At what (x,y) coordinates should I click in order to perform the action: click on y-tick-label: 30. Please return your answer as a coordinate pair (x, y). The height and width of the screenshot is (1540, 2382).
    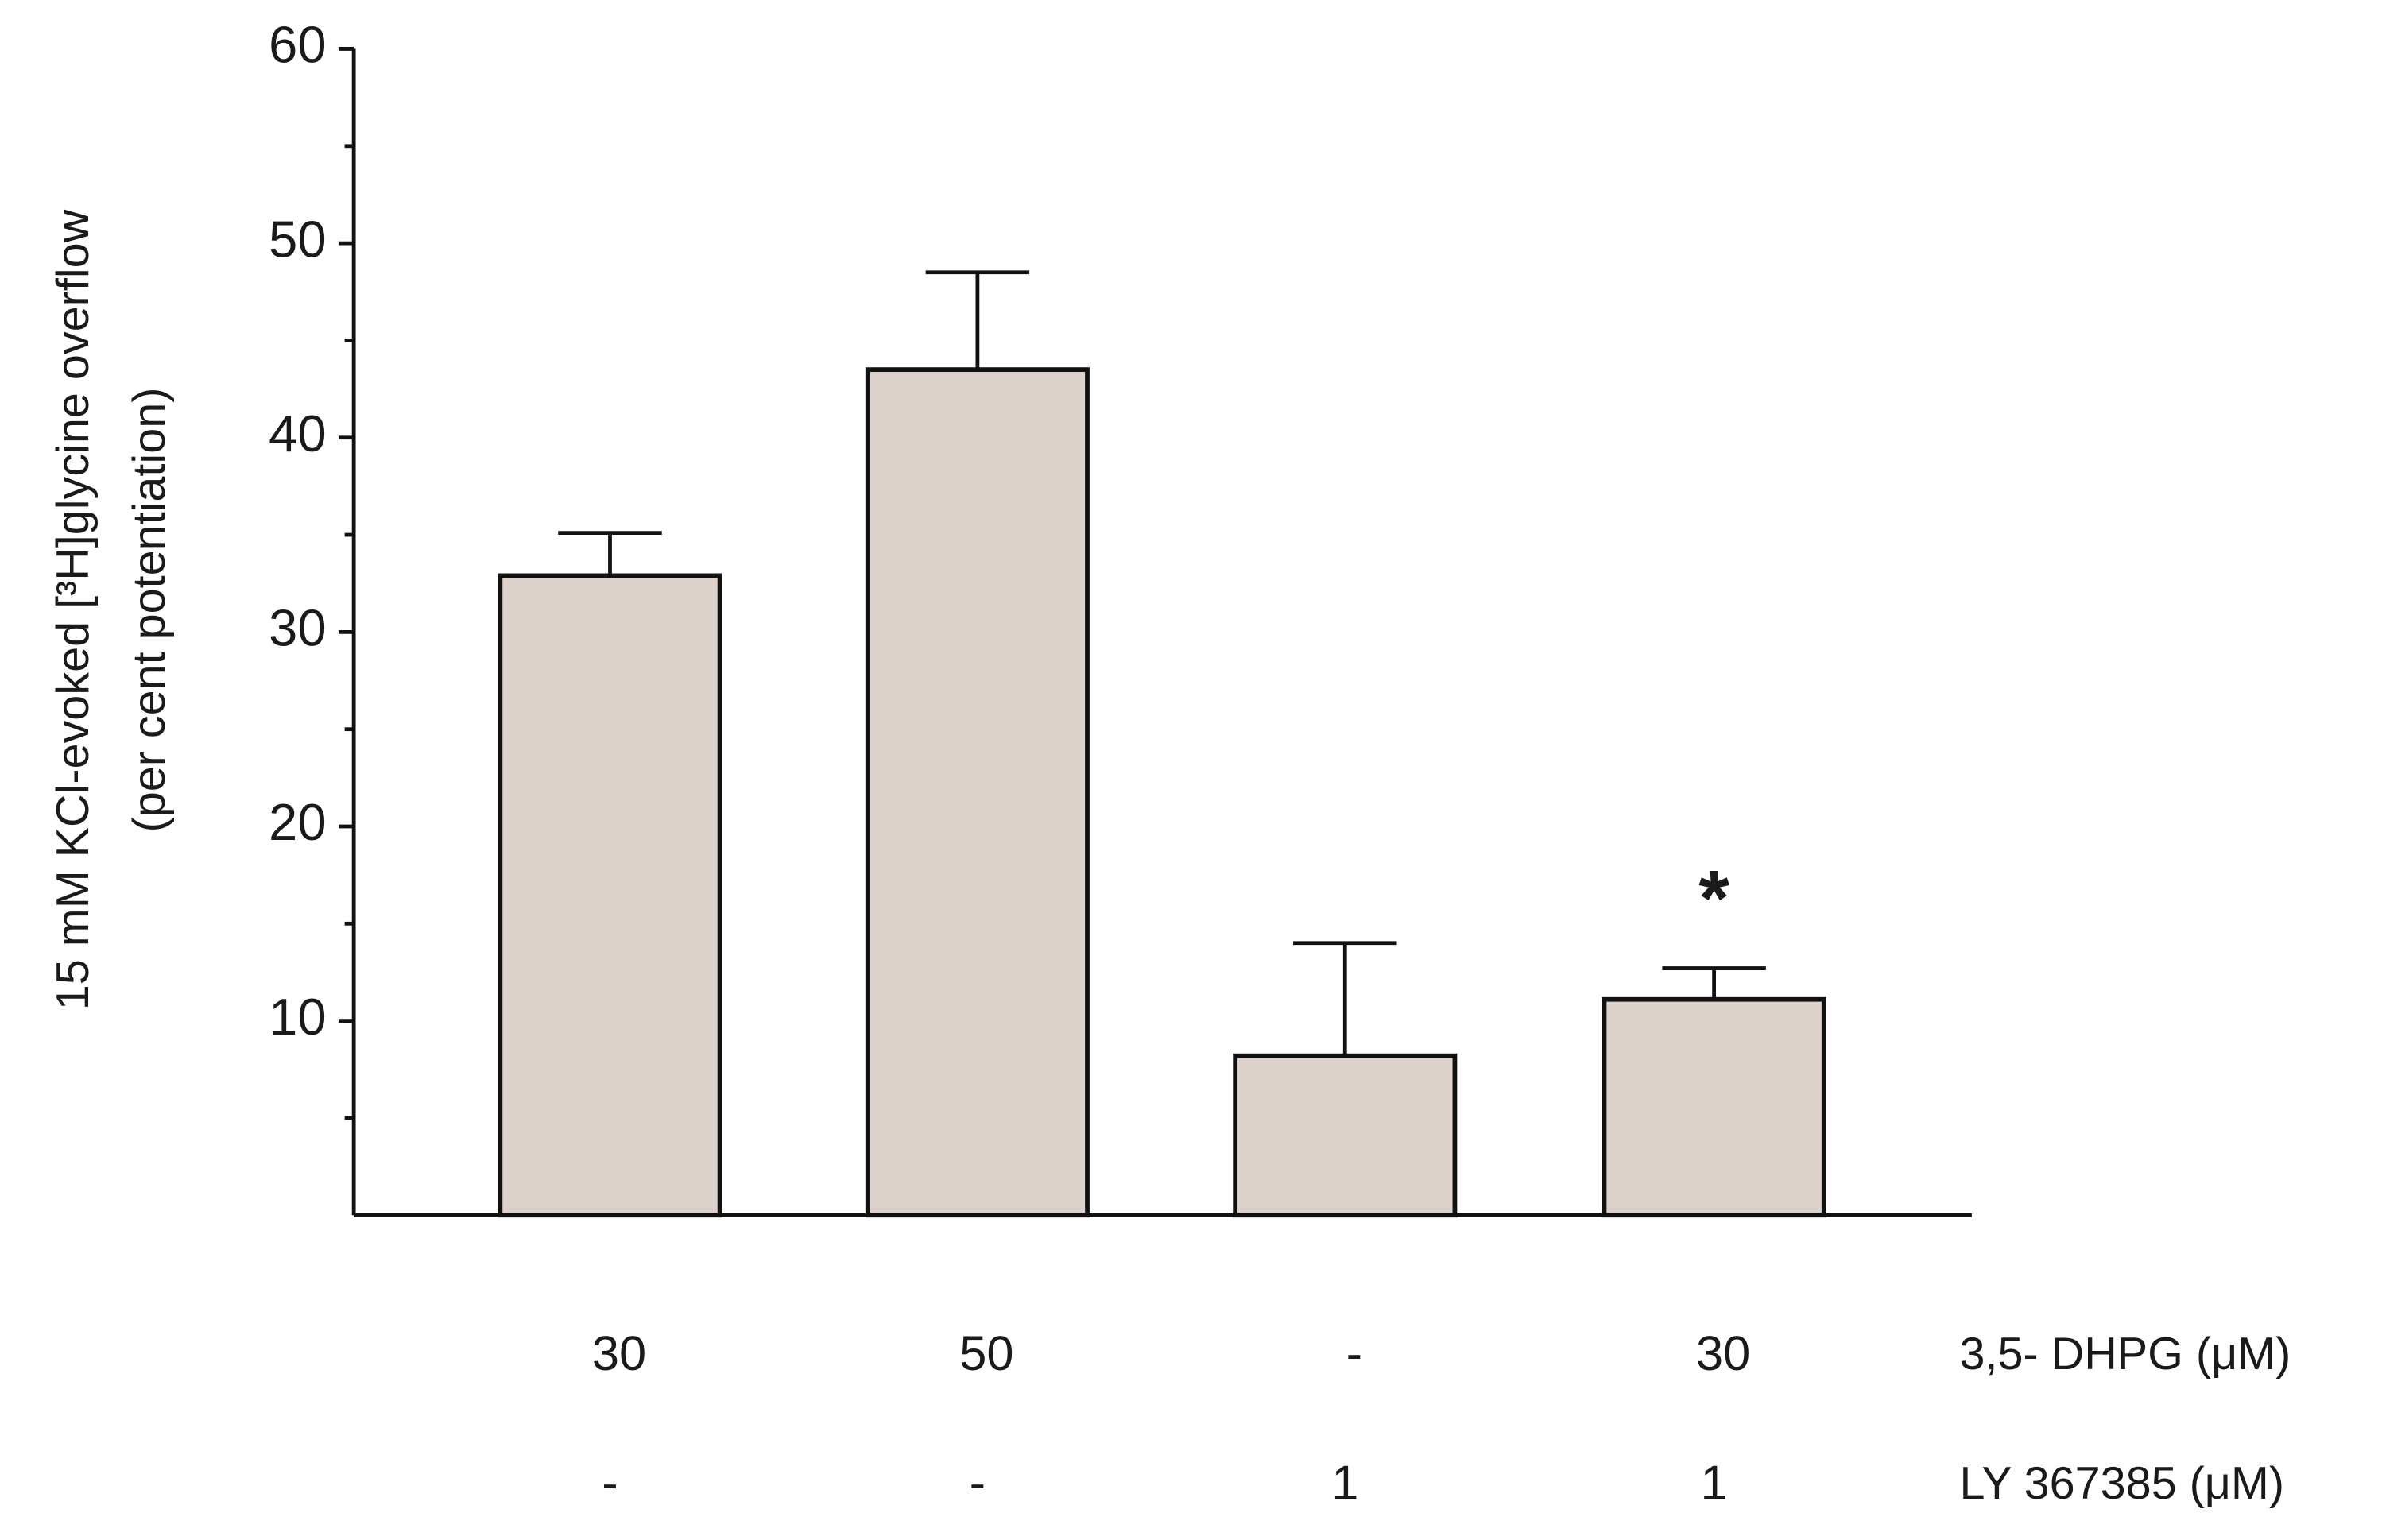
    Looking at the image, I should click on (298, 628).